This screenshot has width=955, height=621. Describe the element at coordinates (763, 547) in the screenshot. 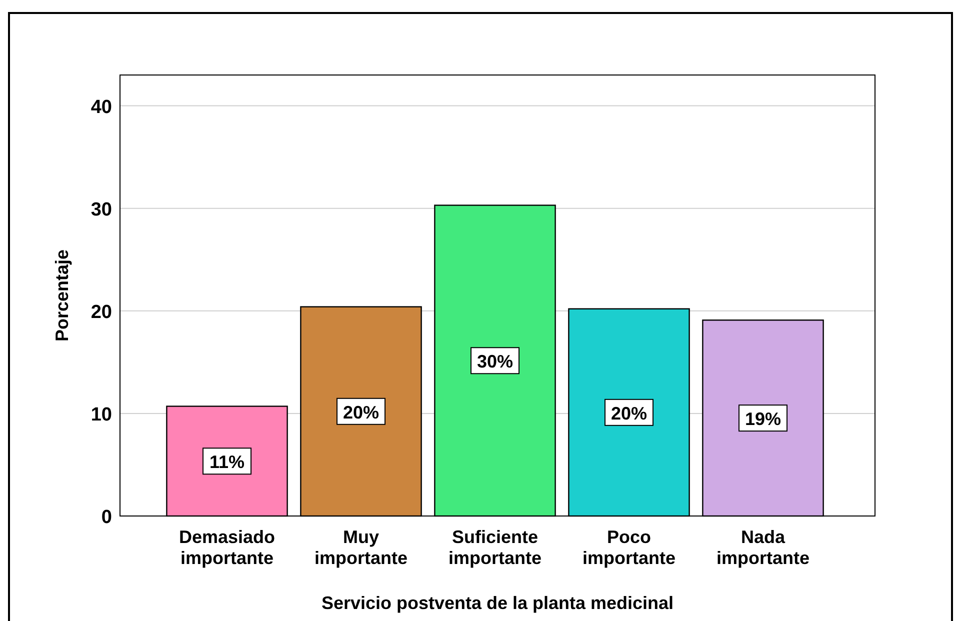

I see `x-tick-label: Nada importante` at that location.